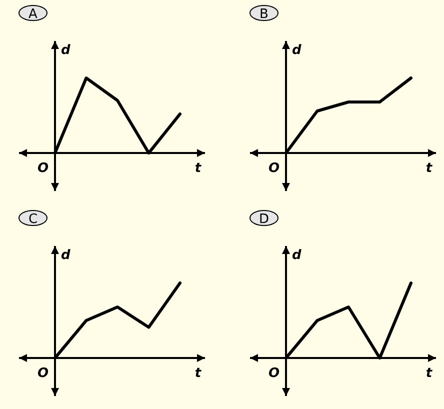  What do you see at coordinates (264, 219) in the screenshot?
I see `chart-title: D` at bounding box center [264, 219].